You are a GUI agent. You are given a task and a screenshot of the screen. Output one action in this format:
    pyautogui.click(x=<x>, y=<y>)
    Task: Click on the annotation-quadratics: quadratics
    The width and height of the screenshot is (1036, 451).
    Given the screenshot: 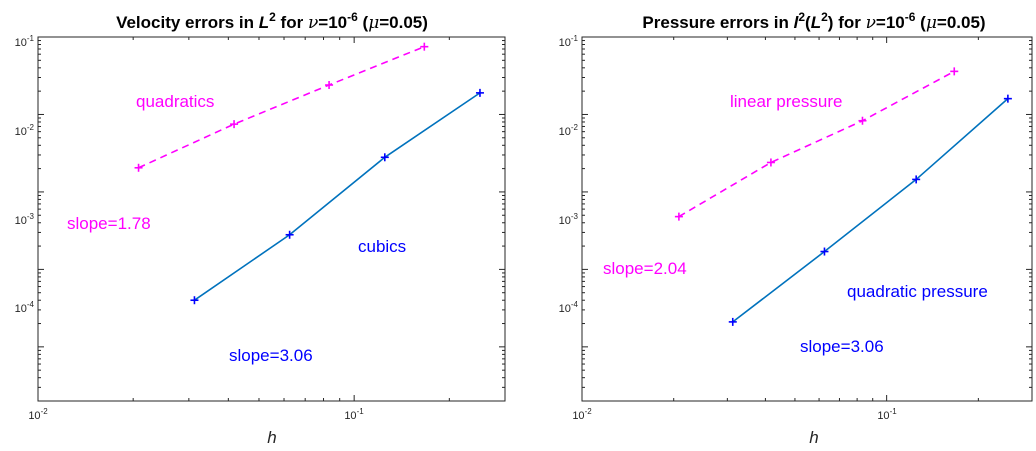 What is the action you would take?
    pyautogui.click(x=175, y=101)
    